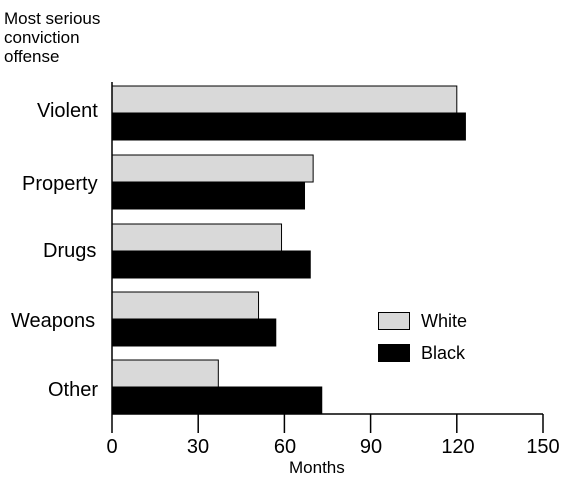  What do you see at coordinates (70, 251) in the screenshot?
I see `category-label: Drugs` at bounding box center [70, 251].